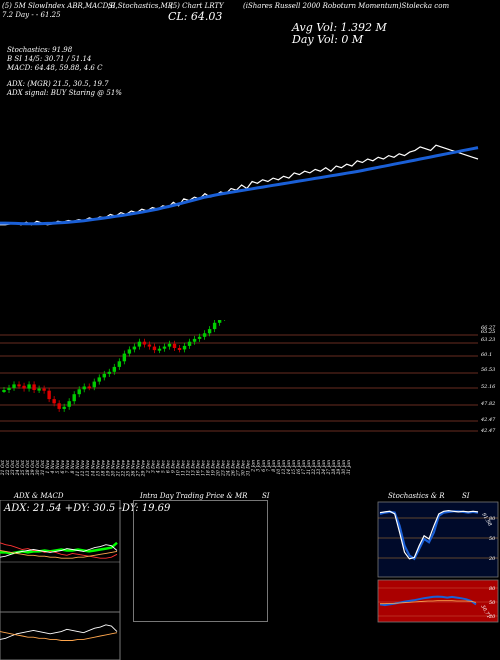 The width and height of the screenshot is (500, 660). Describe the element at coordinates (98, 468) in the screenshot. I see `x-tick-label: 15 Nov` at that location.